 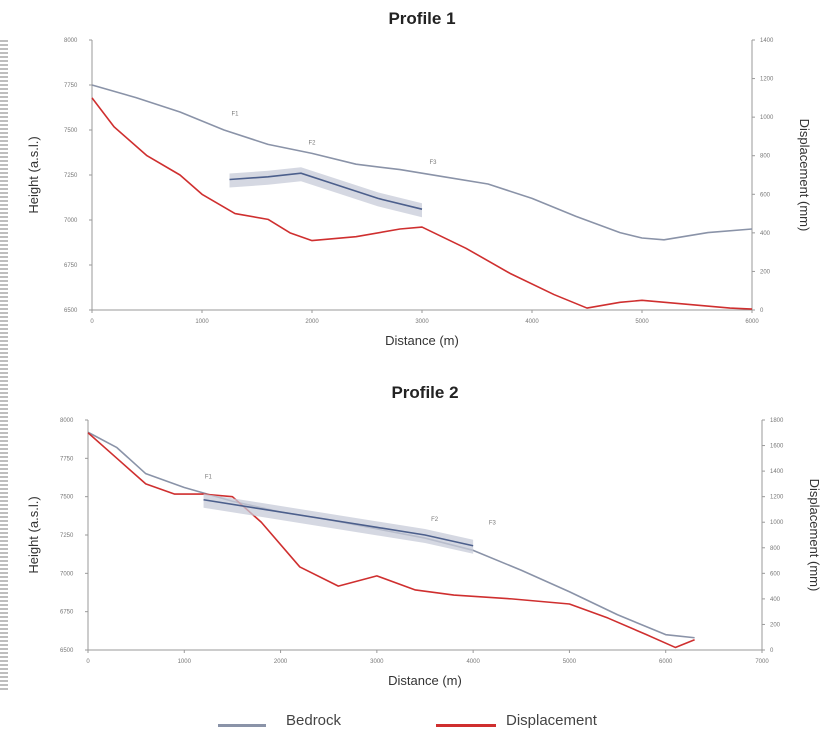 What do you see at coordinates (421, 18) in the screenshot?
I see `chart-title: Profile 1` at bounding box center [421, 18].